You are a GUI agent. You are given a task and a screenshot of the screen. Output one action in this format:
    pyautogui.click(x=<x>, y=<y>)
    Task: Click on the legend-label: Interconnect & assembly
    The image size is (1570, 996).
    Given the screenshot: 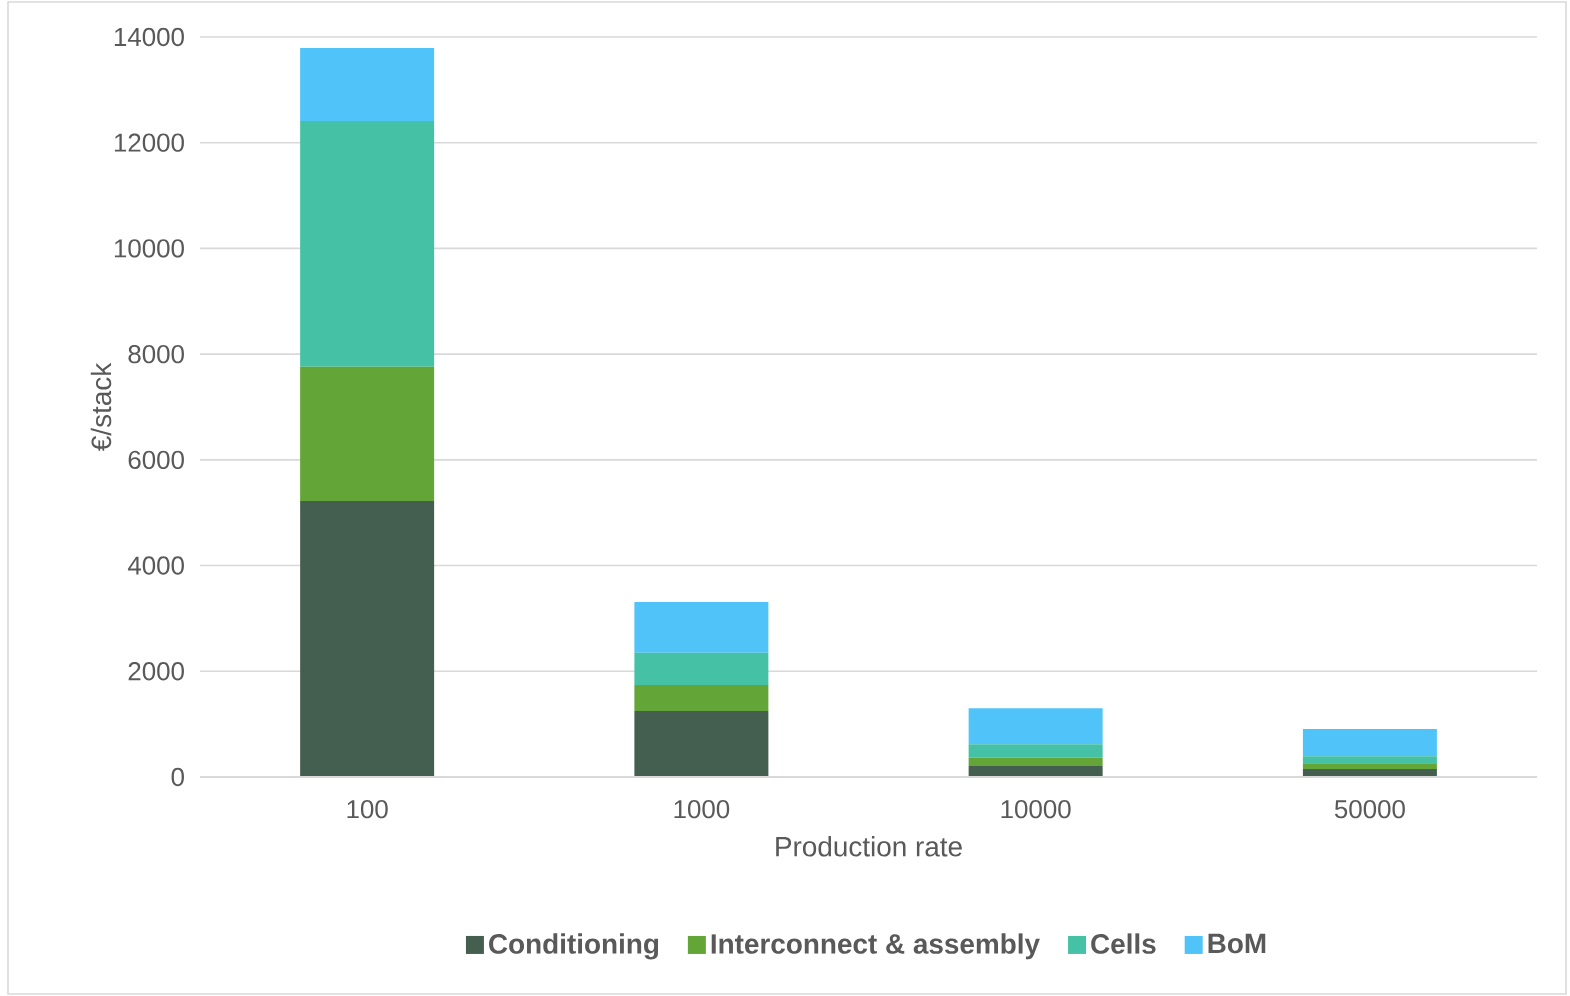 What is the action you would take?
    pyautogui.click(x=875, y=946)
    